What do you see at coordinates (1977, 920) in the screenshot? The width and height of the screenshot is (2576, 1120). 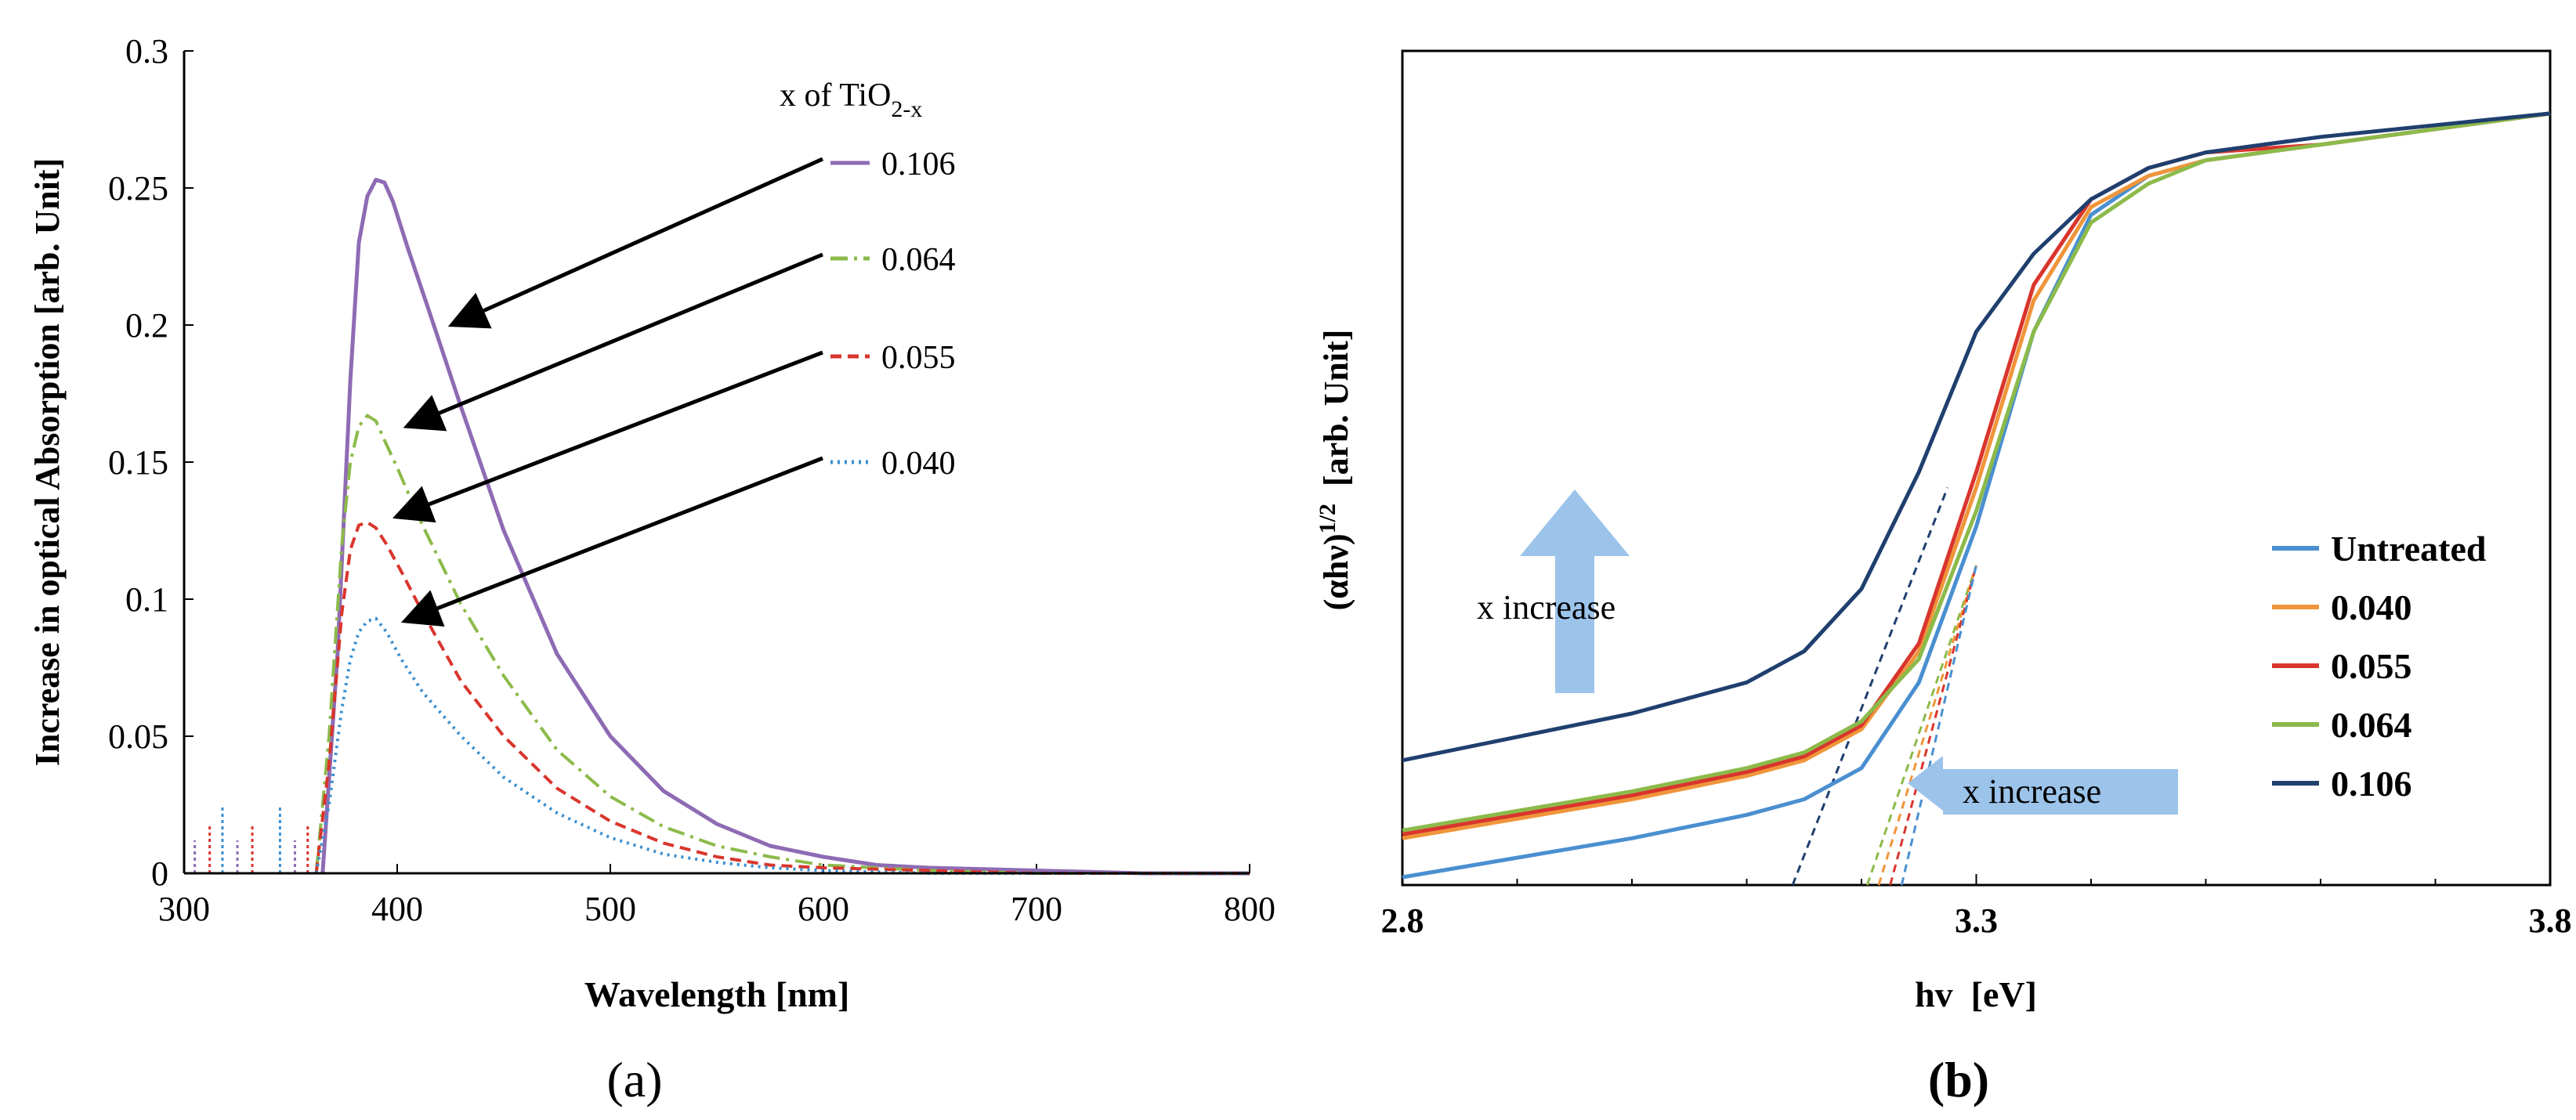 I see `b-xtick-label: 3.3` at bounding box center [1977, 920].